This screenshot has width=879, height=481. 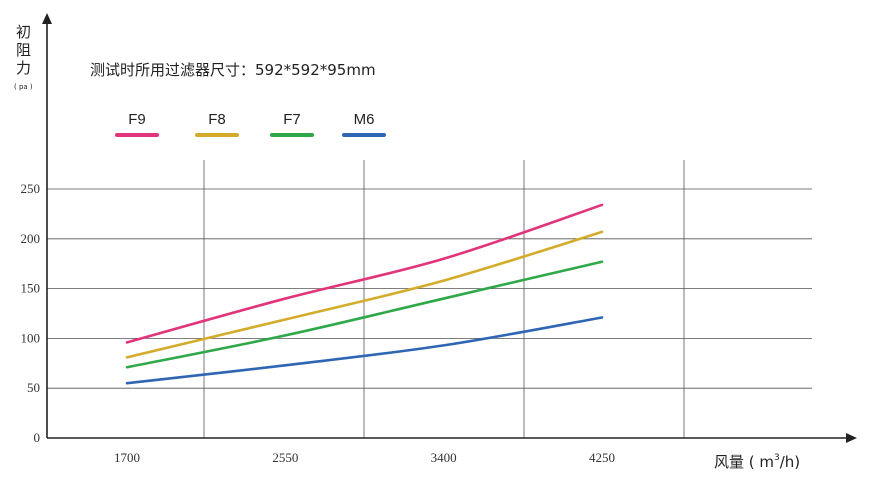 What do you see at coordinates (364, 119) in the screenshot?
I see `legend-label-m6: M6` at bounding box center [364, 119].